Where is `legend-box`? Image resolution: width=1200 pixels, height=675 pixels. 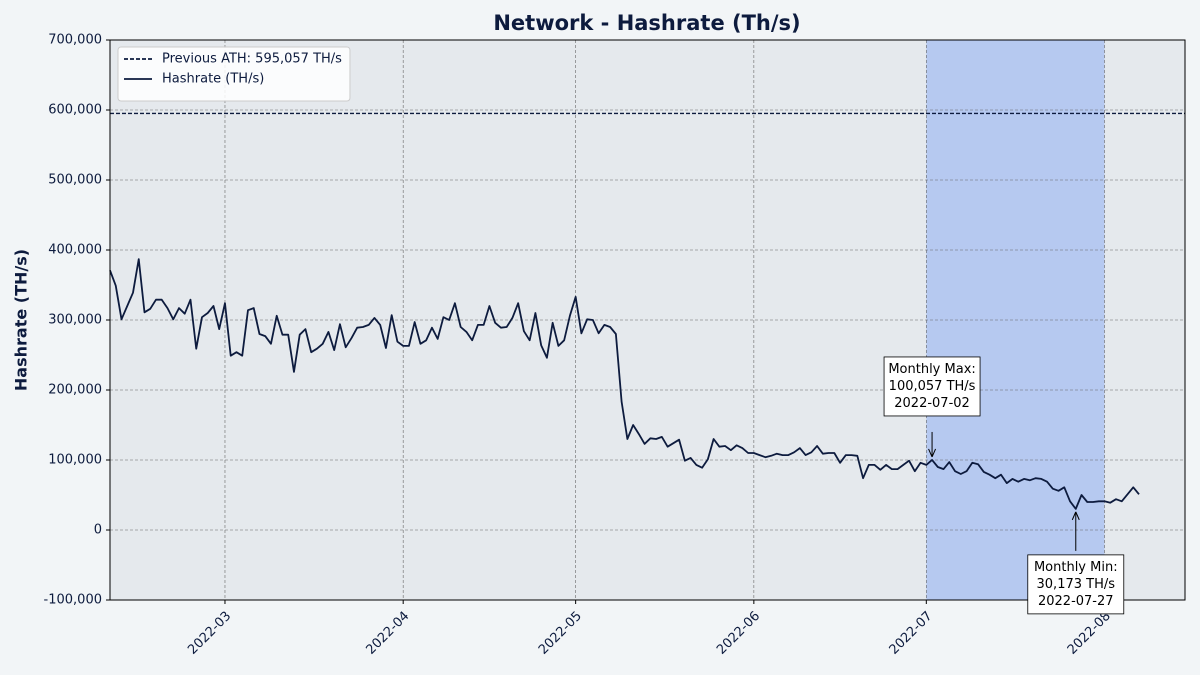 legend-box is located at coordinates (234, 74).